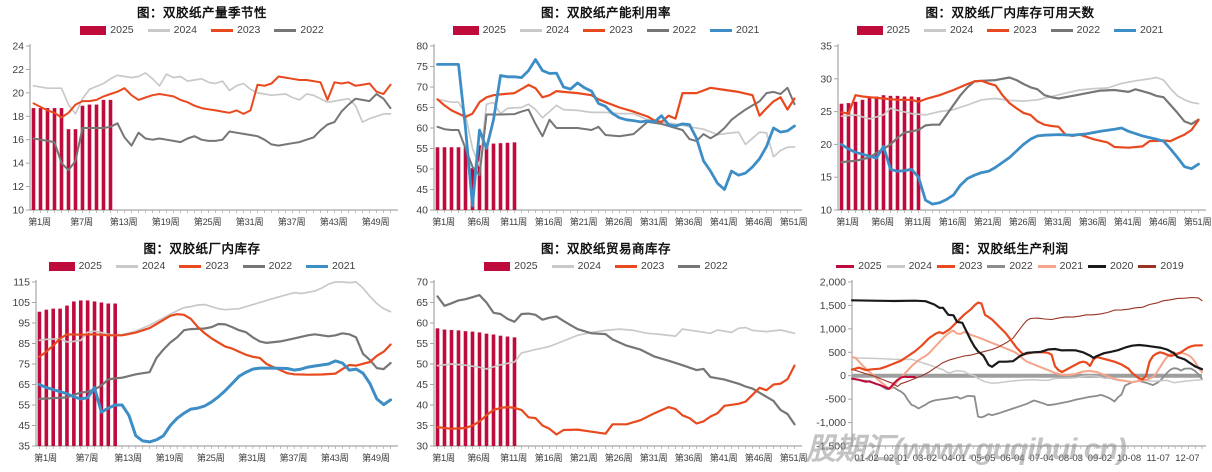  What do you see at coordinates (61, 266) in the screenshot?
I see `legend-swatch-2025` at bounding box center [61, 266].